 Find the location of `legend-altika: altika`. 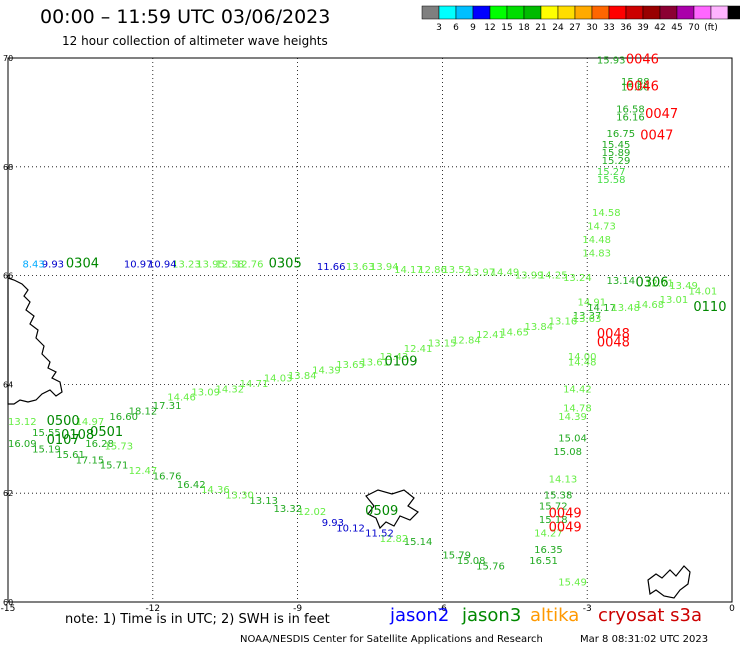

legend-altika: altika is located at coordinates (554, 615).